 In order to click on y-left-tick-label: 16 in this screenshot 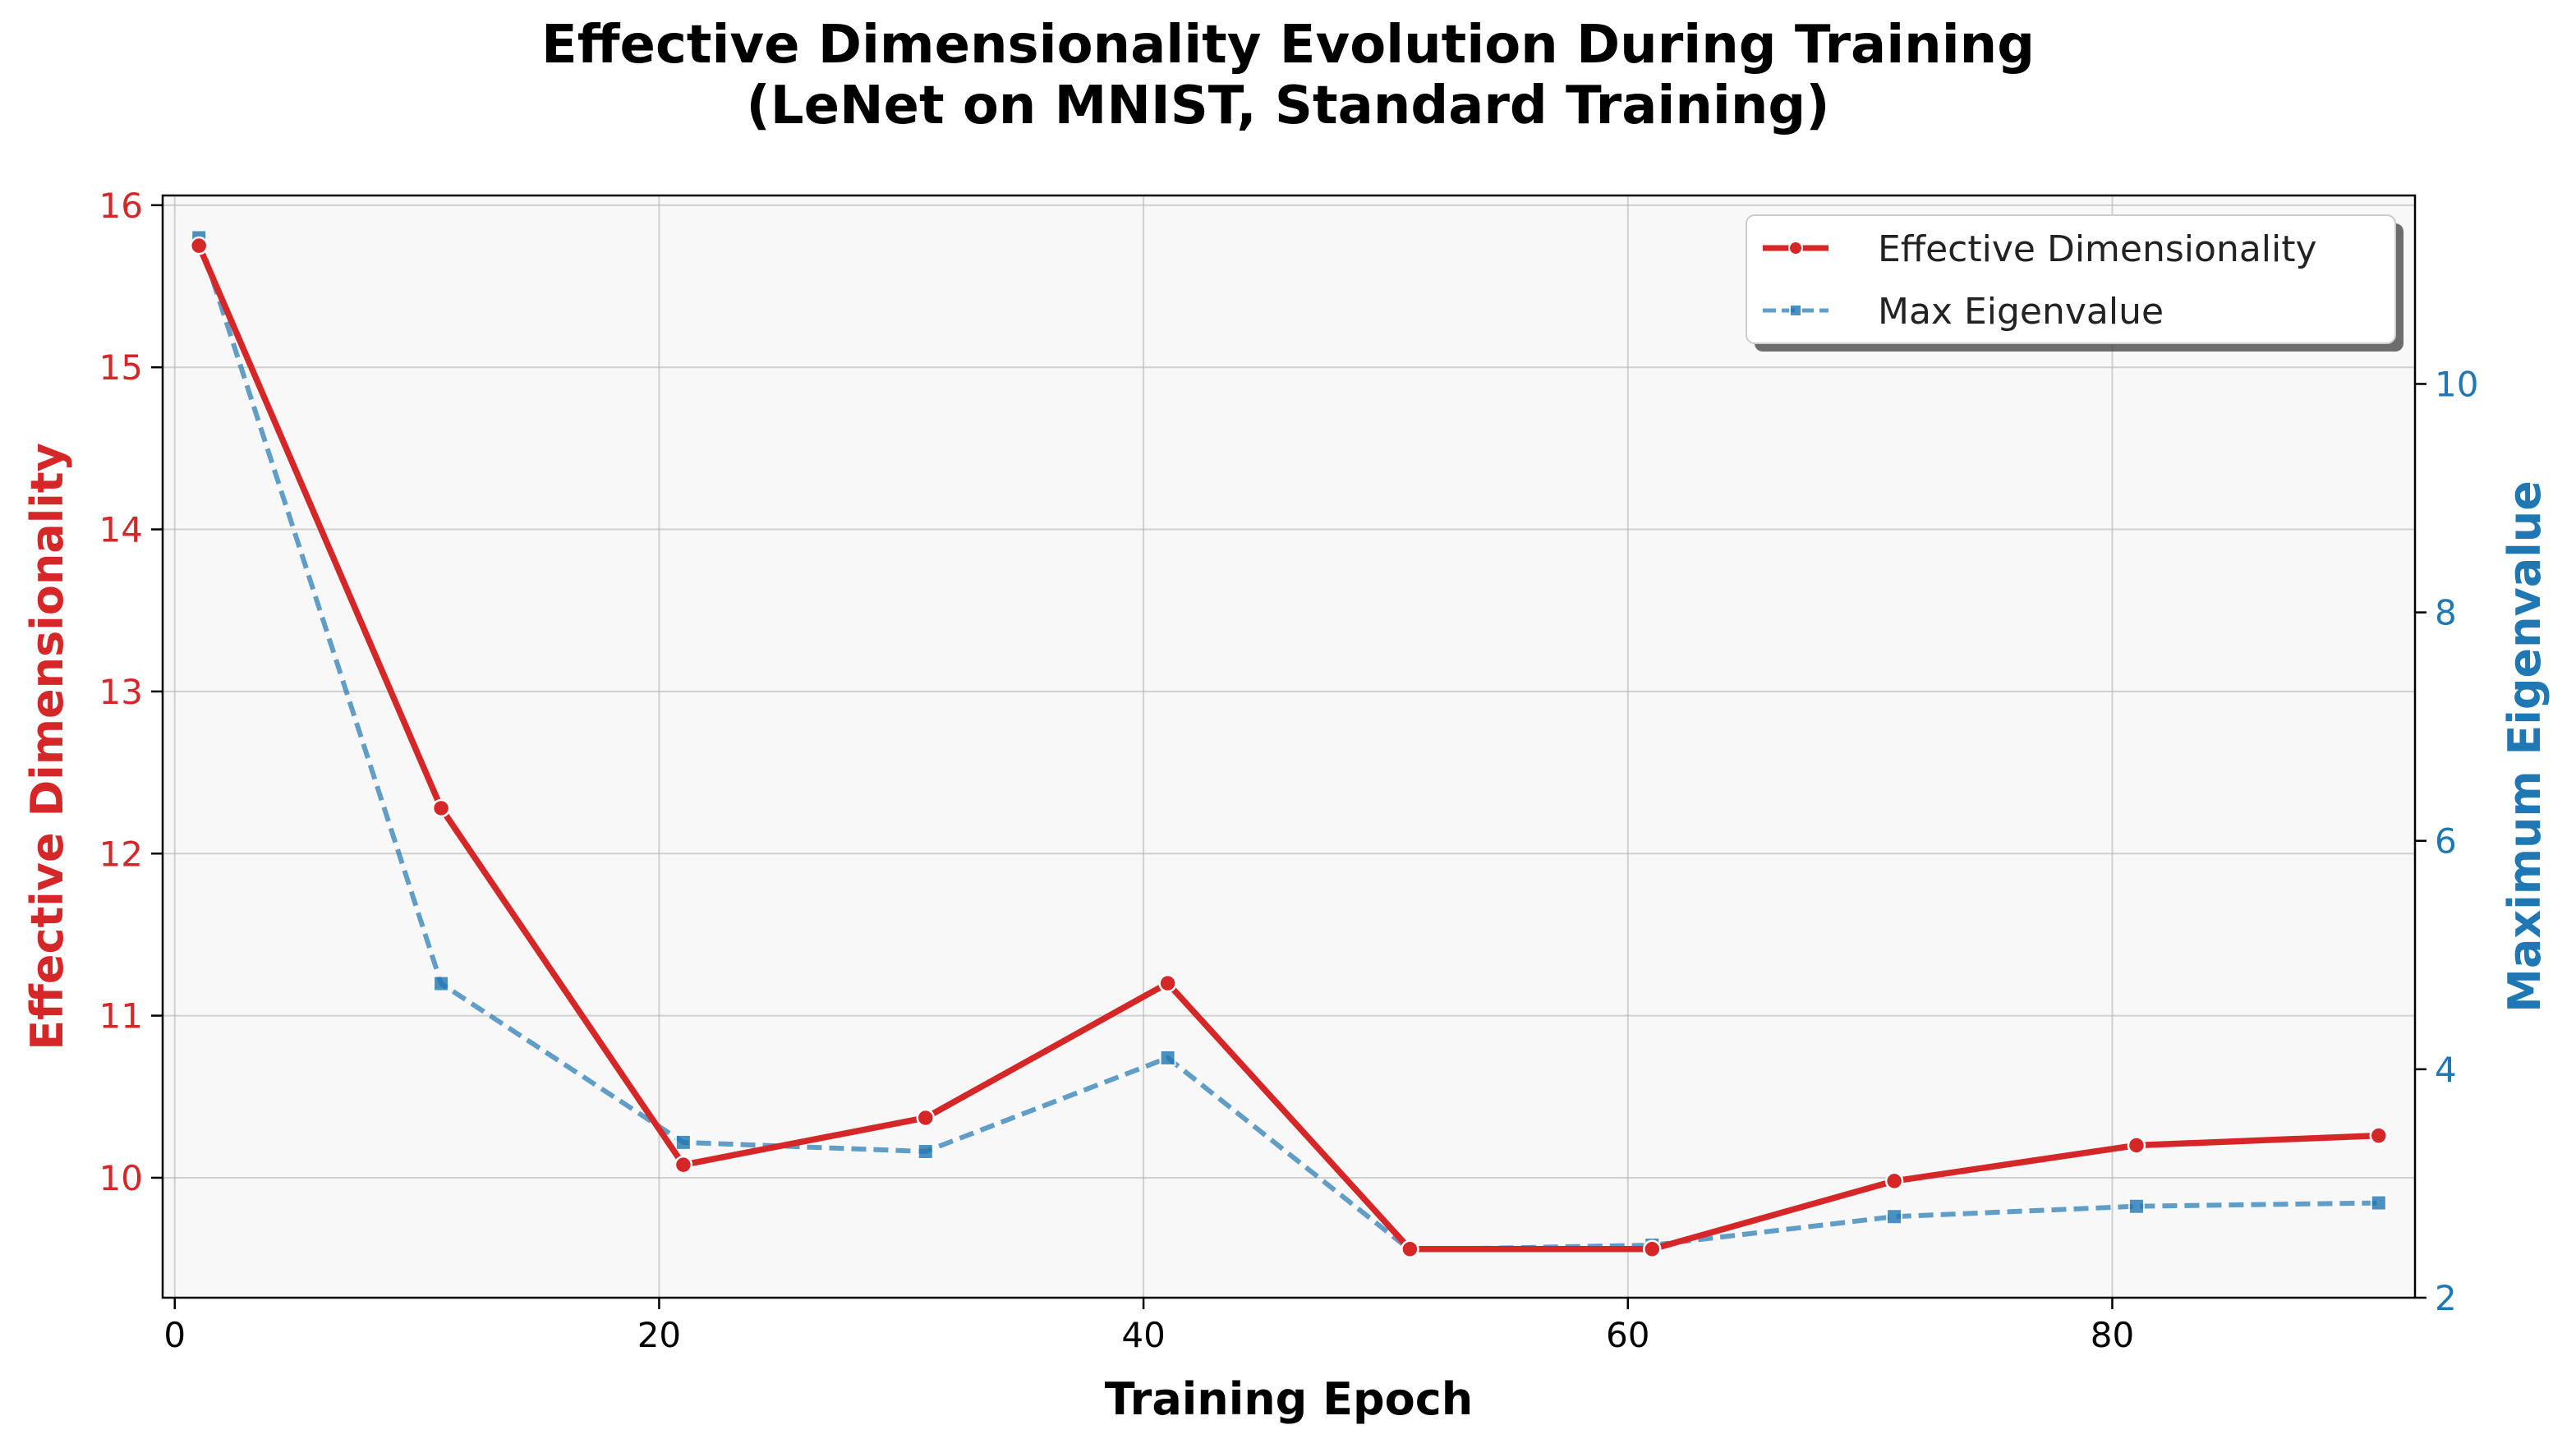, I will do `click(121, 206)`.